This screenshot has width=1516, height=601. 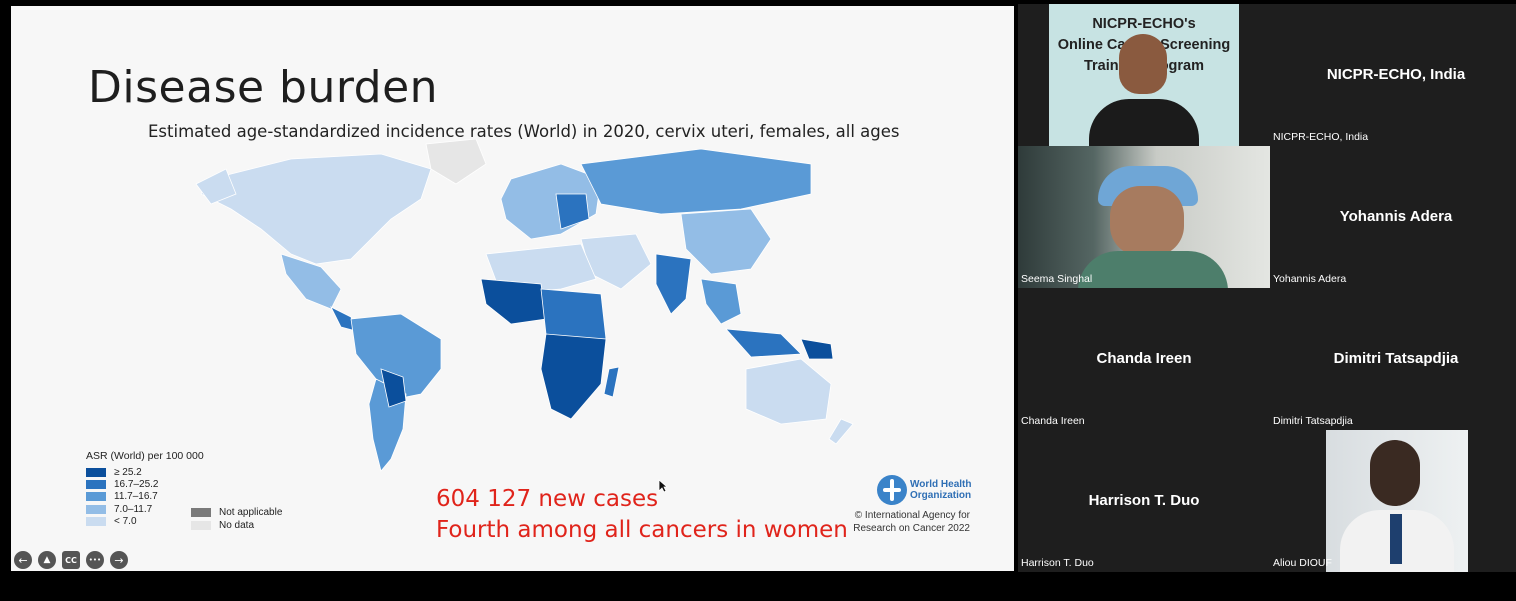 What do you see at coordinates (133, 509) in the screenshot?
I see `legend-label: 7.0–11.7` at bounding box center [133, 509].